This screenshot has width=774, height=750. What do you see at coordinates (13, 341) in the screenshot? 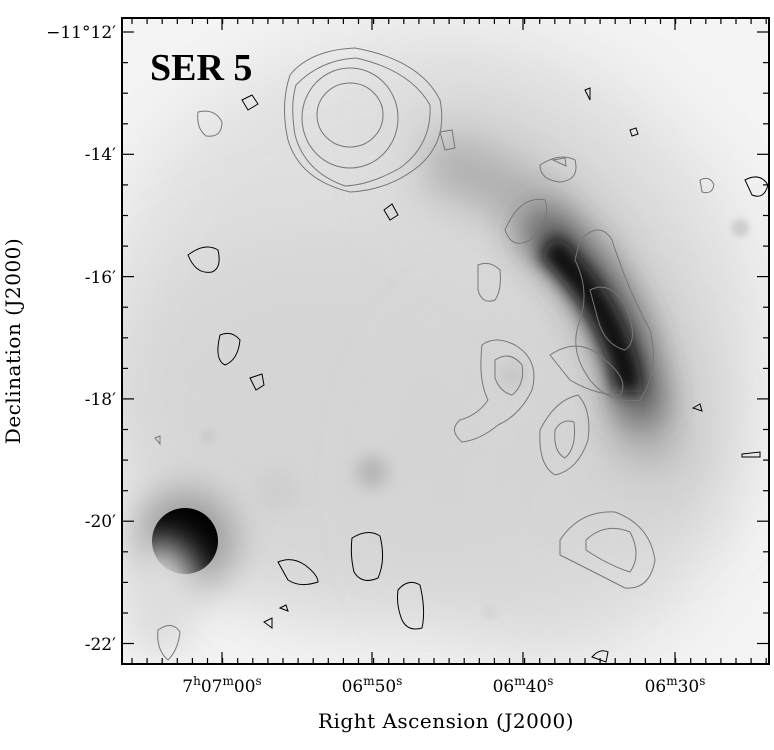
I see `y-axis-title: Declination (J2000)` at bounding box center [13, 341].